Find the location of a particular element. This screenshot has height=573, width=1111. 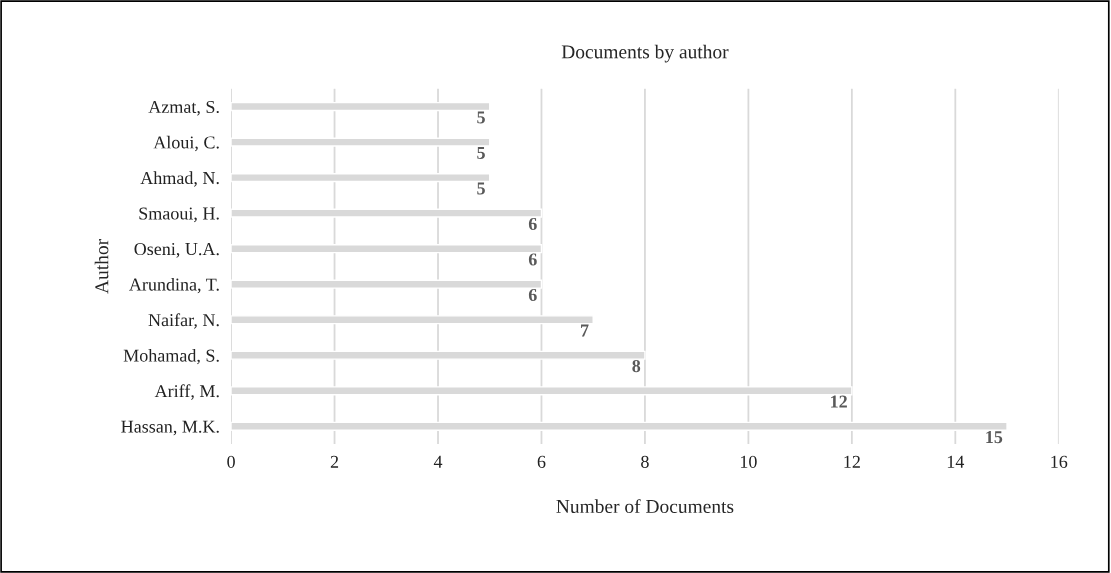

x-tick-label: 14 is located at coordinates (956, 461).